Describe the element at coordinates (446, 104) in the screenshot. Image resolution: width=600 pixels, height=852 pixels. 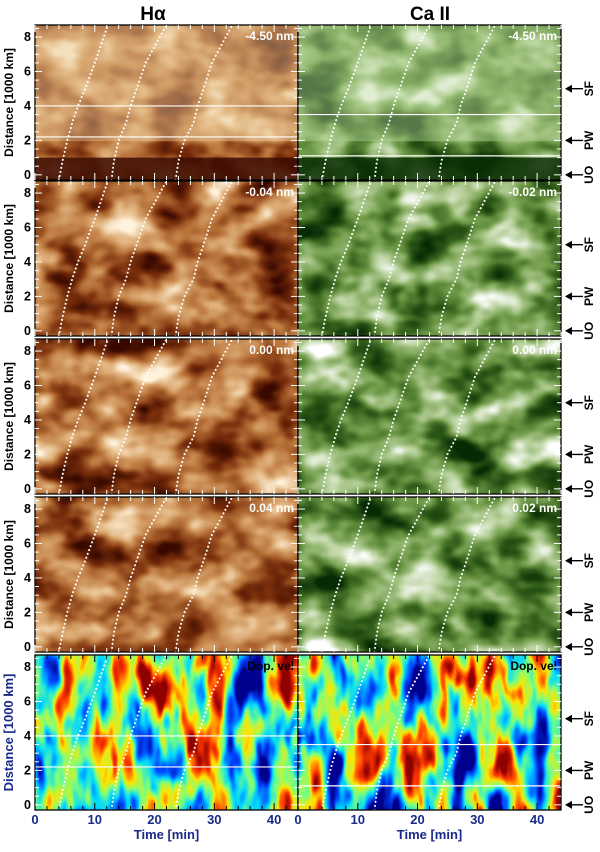
I see `panel-ca-0: -4.50 nm SF PW UO` at that location.